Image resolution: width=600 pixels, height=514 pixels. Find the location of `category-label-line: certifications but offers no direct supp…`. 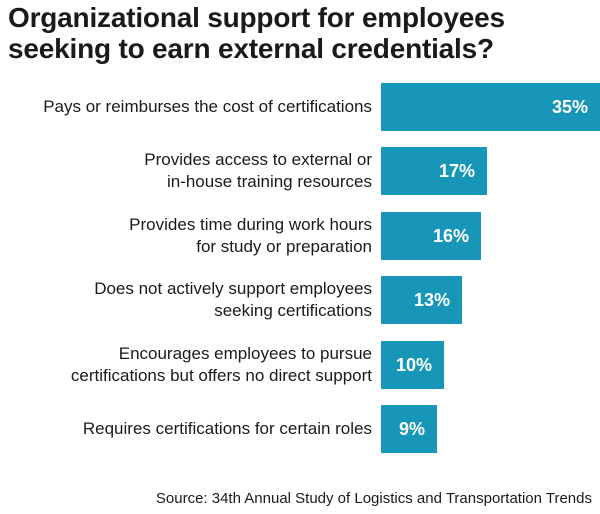

category-label-line: certifications but offers no direct supp… is located at coordinates (221, 375).